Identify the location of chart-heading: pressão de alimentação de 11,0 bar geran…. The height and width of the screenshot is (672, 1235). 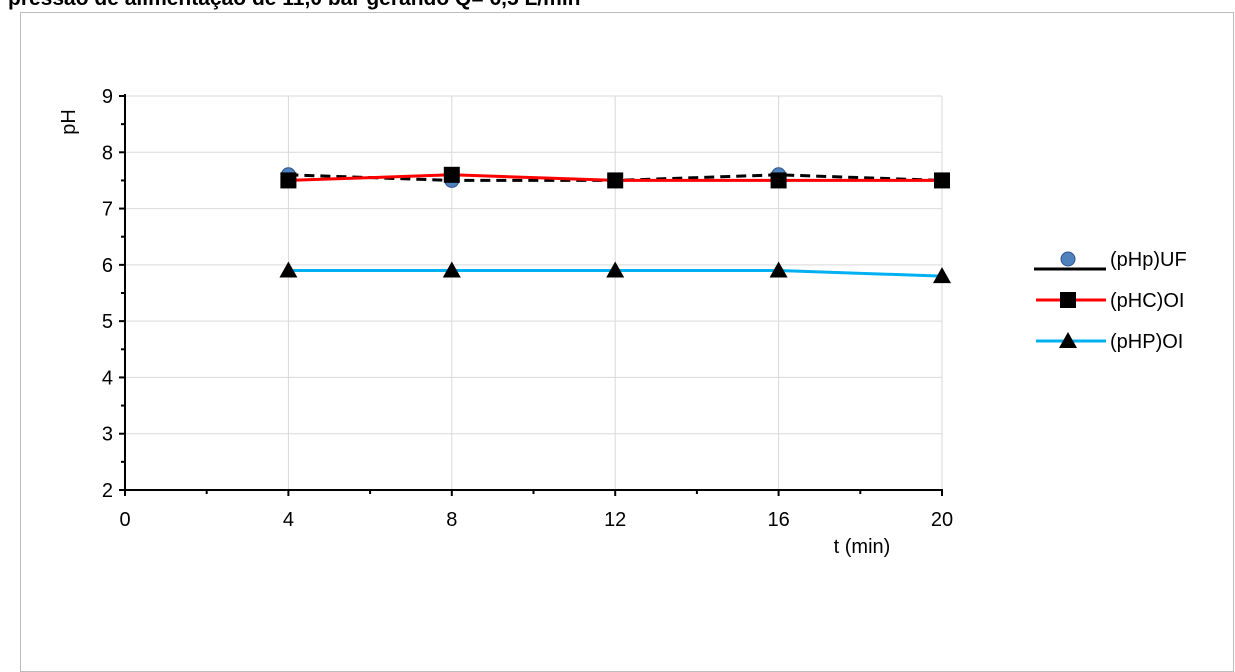
(294, 5).